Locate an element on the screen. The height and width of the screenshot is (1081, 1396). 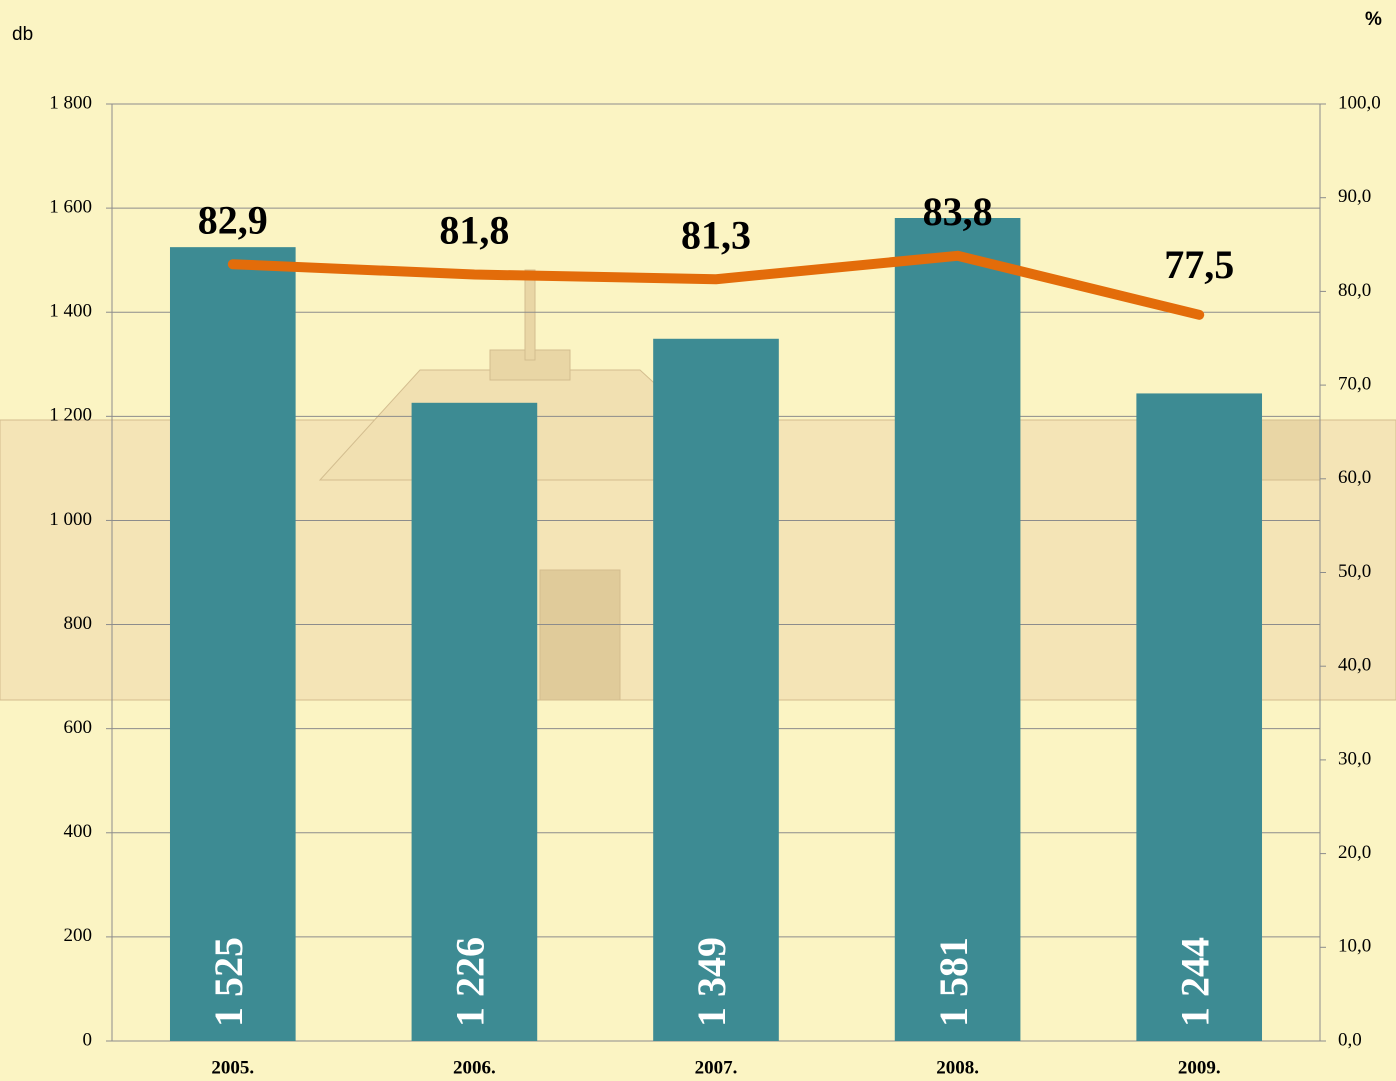
line-value-label: 82,9 is located at coordinates (233, 219).